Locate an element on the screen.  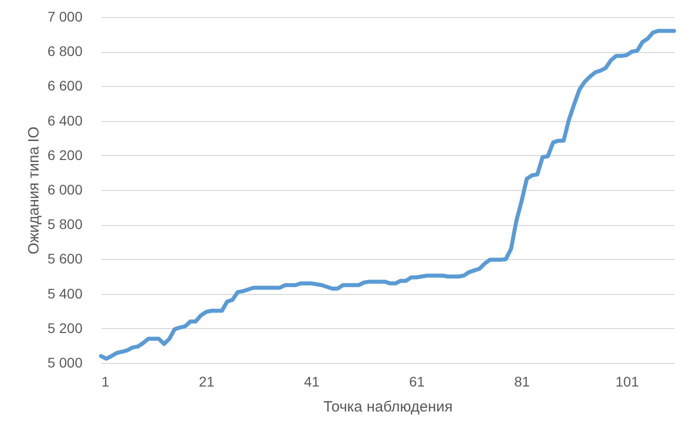
x-tick-label: 101 is located at coordinates (628, 382).